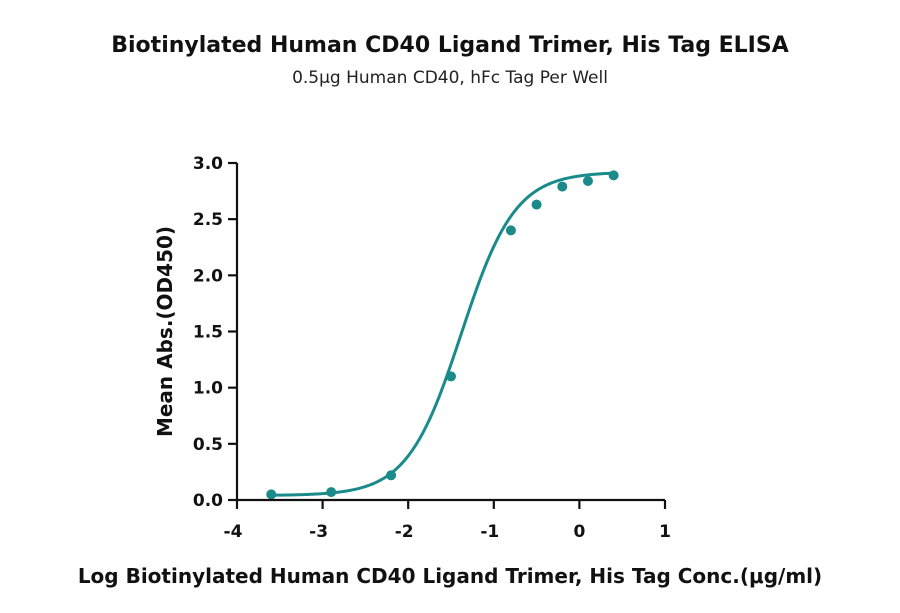 This screenshot has height=613, width=900. Describe the element at coordinates (233, 532) in the screenshot. I see `x-tick-label: -4` at that location.